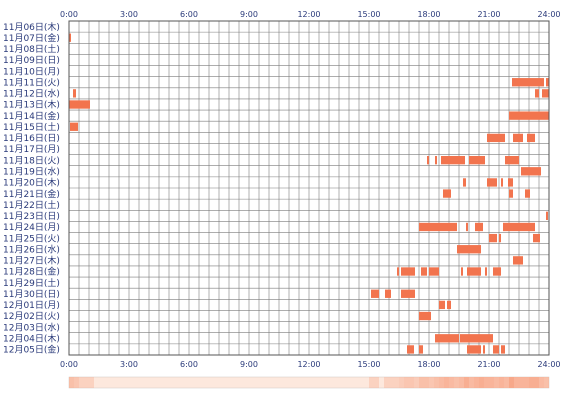  I want to click on row-date-label: 12月01日(月), so click(31, 305).